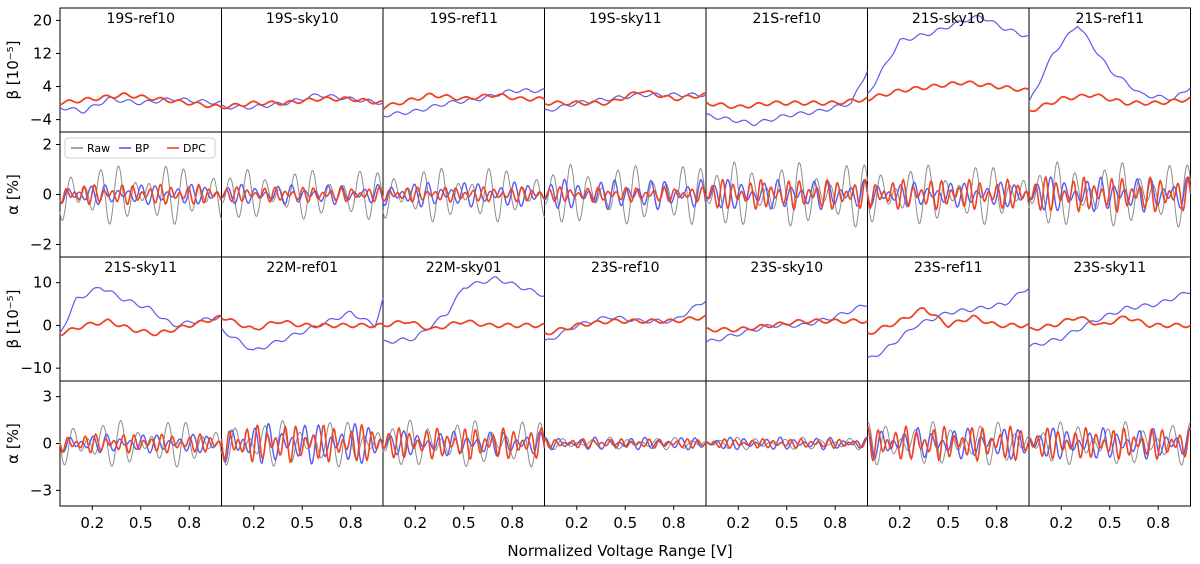  I want to click on series-line-bp-alpha-21S-sky10, so click(948, 194).